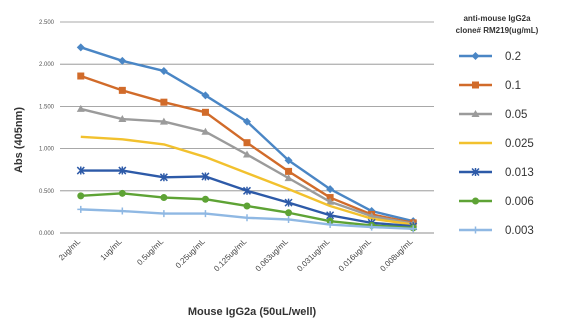  What do you see at coordinates (490, 57) in the screenshot?
I see `legend-item-1: 0.2` at bounding box center [490, 57].